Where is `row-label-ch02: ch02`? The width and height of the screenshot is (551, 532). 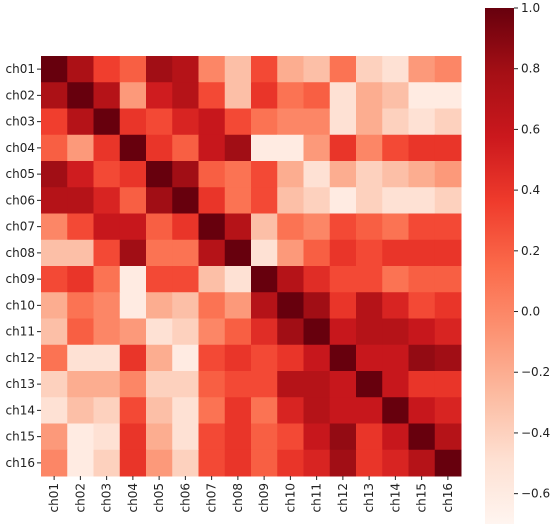 row-label-ch02: ch02 is located at coordinates (20, 95).